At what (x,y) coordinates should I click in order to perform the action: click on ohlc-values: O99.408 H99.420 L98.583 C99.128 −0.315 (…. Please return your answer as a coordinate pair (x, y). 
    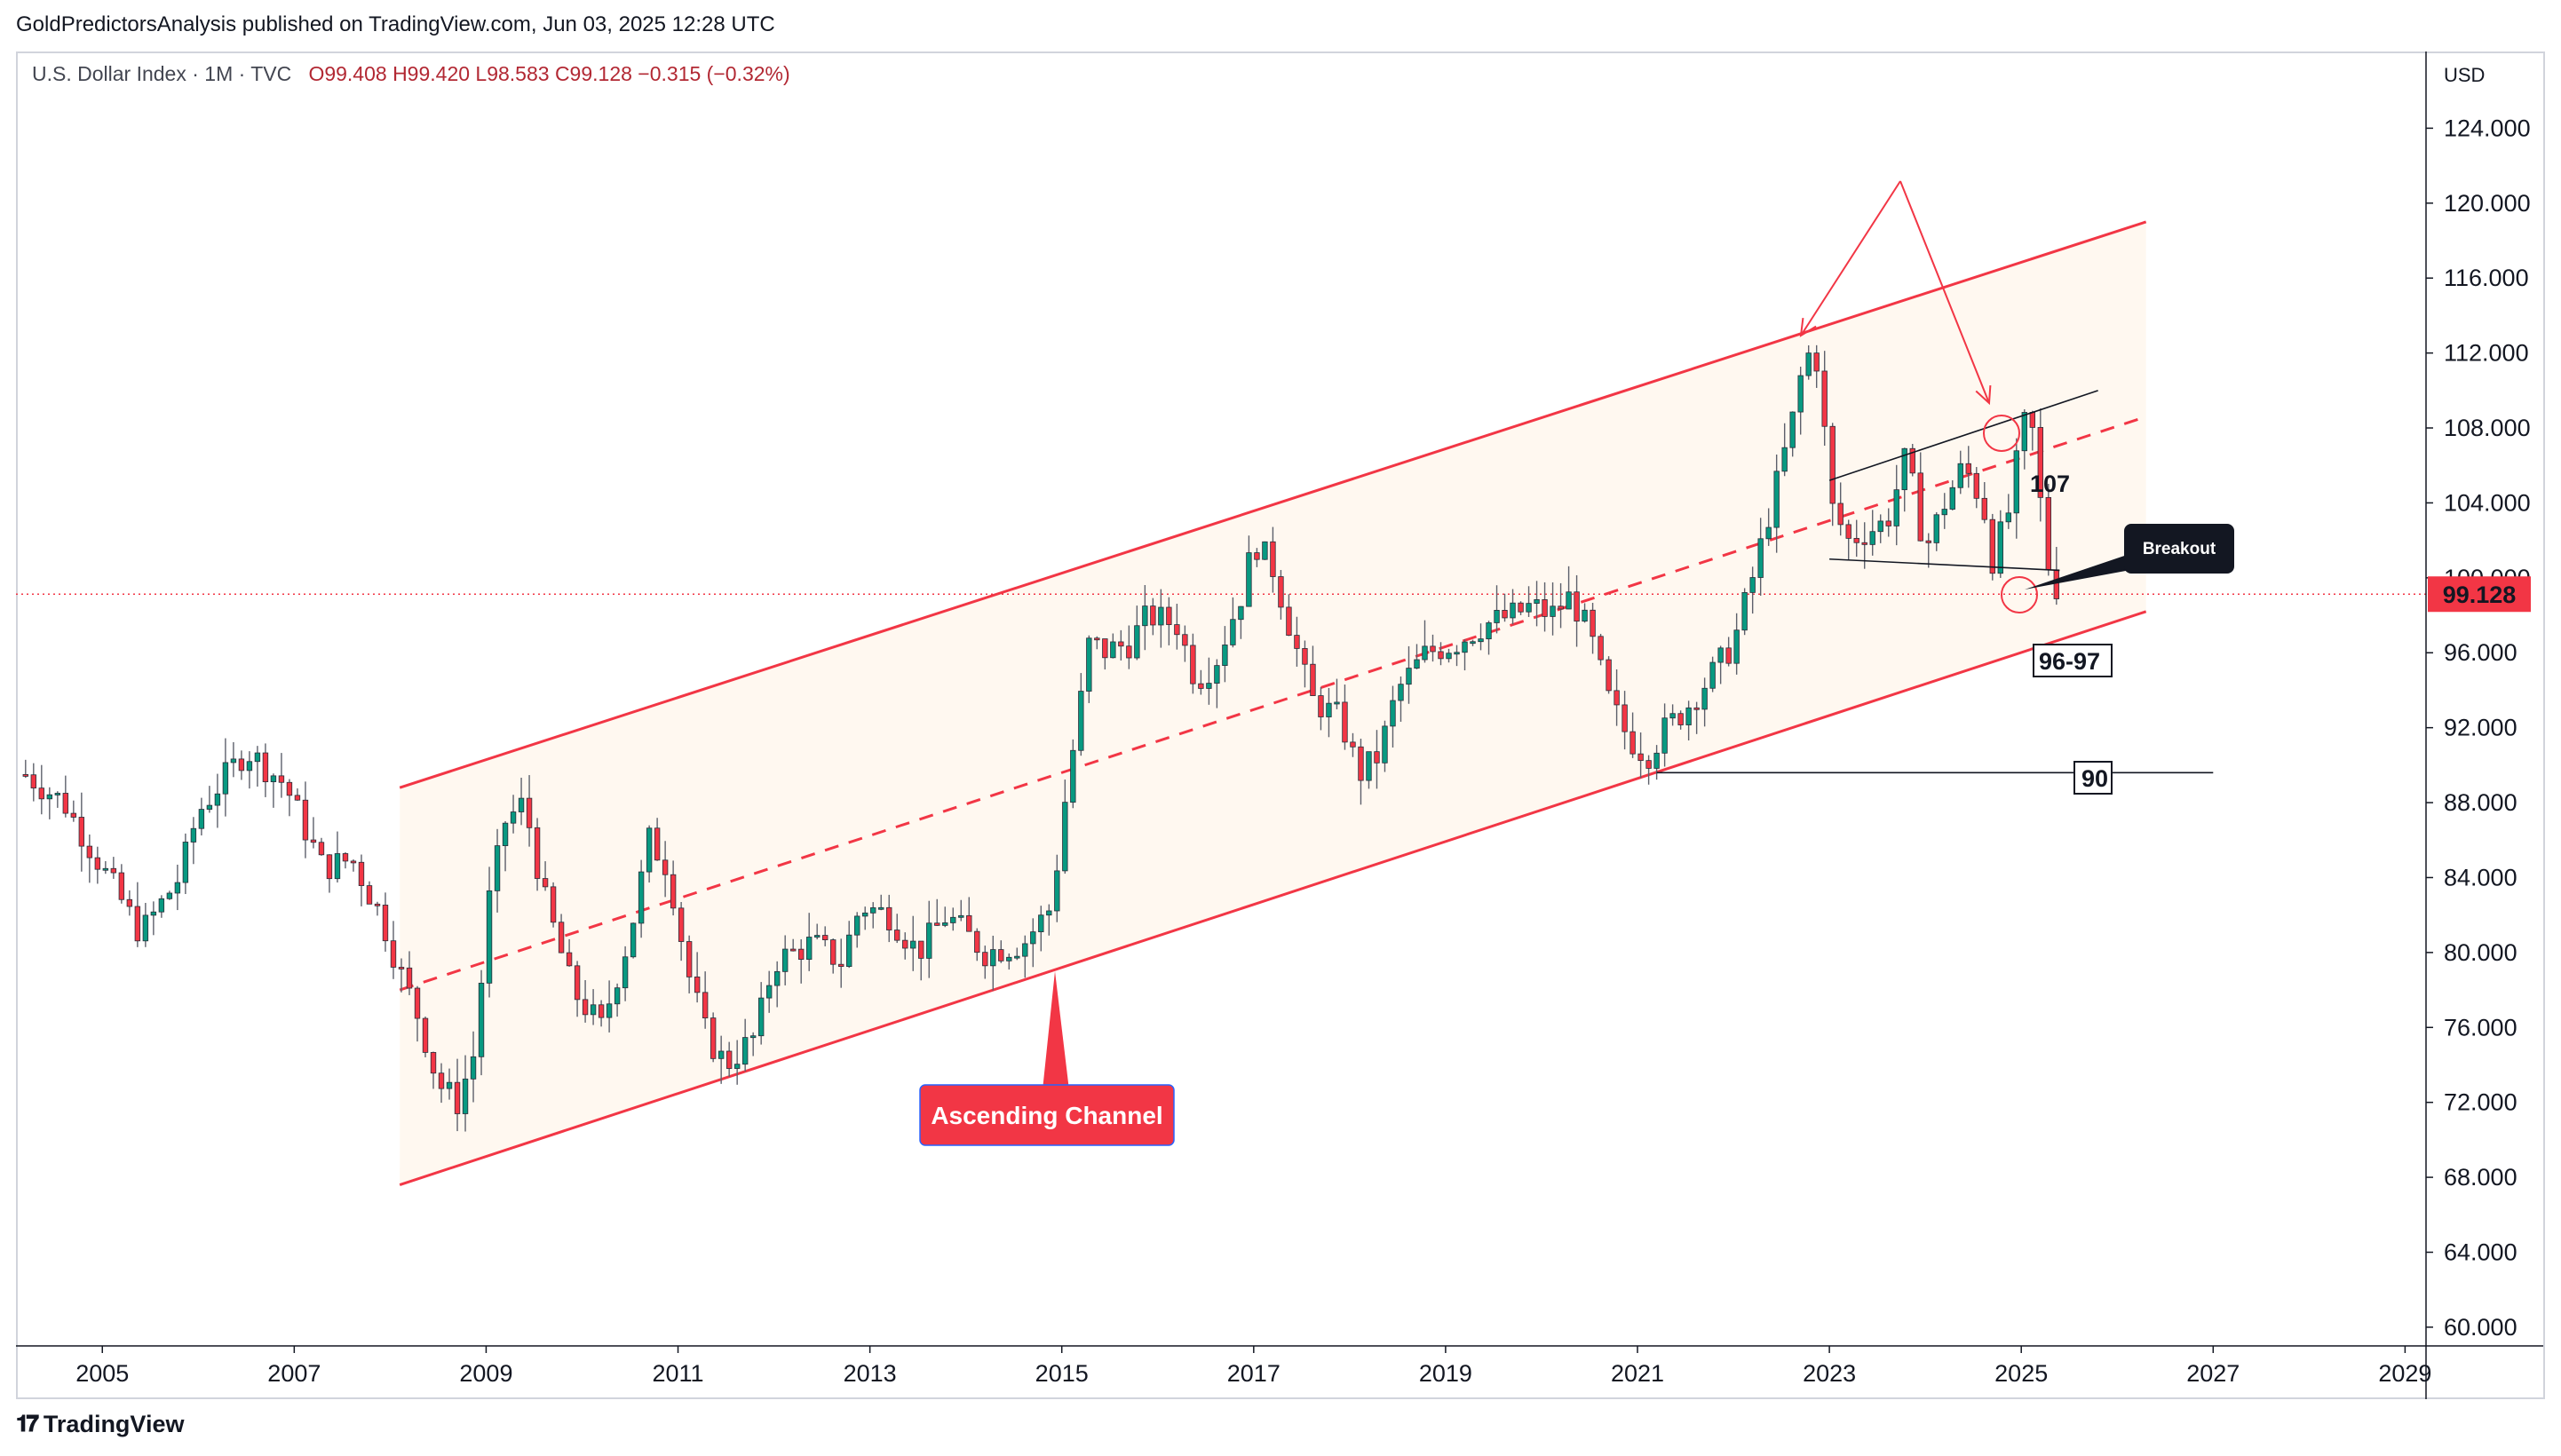
    Looking at the image, I should click on (549, 73).